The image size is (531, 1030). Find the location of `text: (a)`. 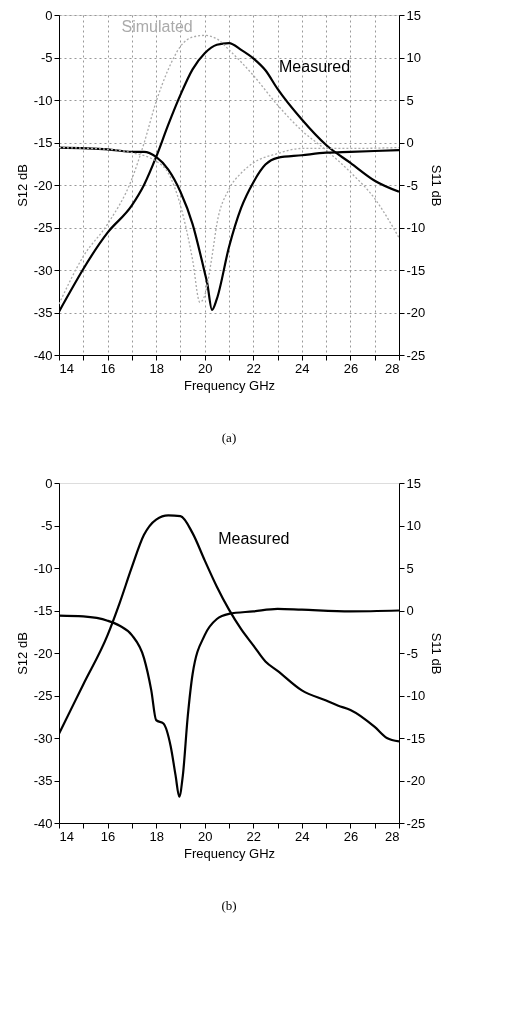

text: (a) is located at coordinates (229, 437).